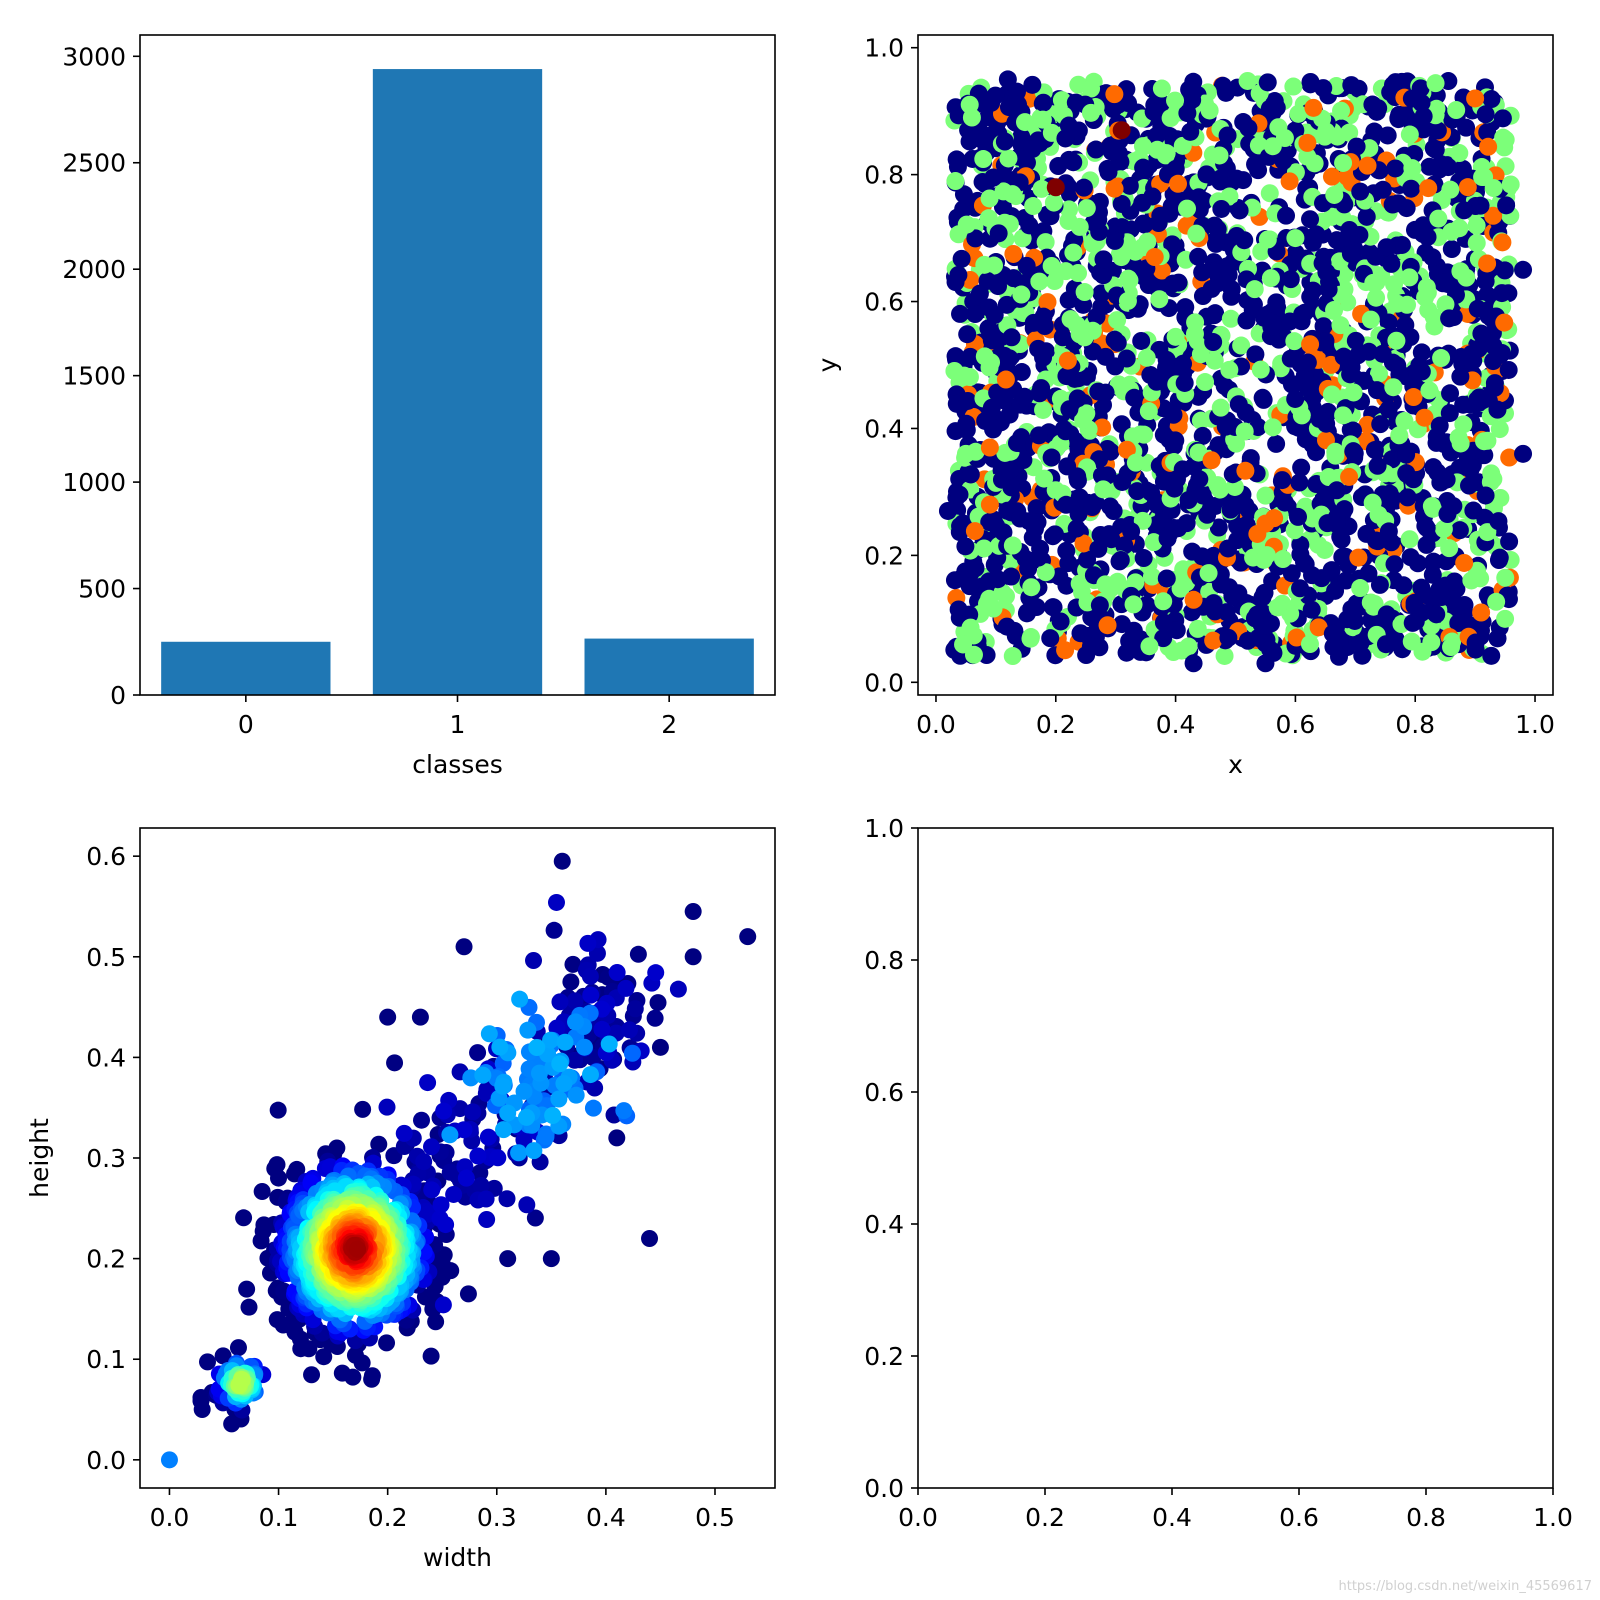 Image resolution: width=1600 pixels, height=1600 pixels. Describe the element at coordinates (94, 56) in the screenshot. I see `y-tick-label: 3000` at that location.